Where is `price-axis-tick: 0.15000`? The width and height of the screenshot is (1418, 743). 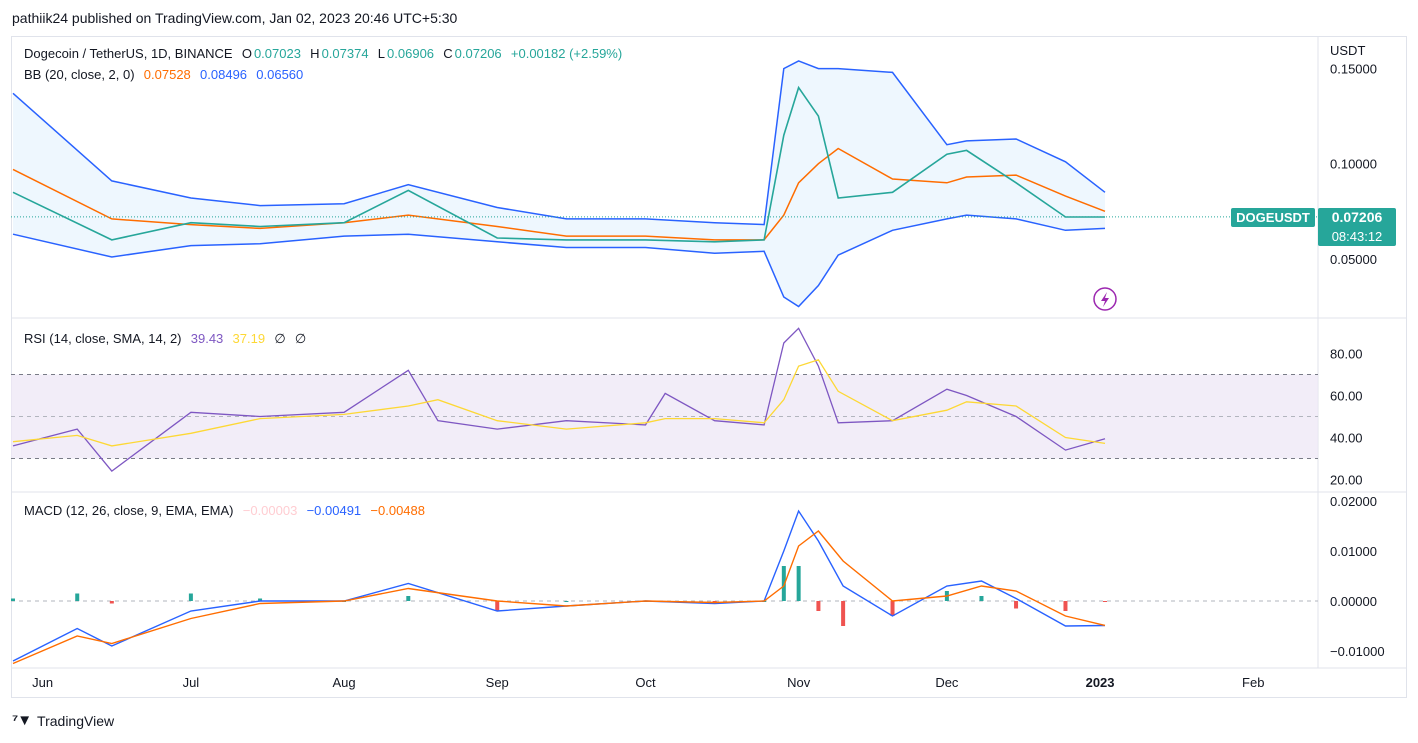
price-axis-tick: 0.15000 is located at coordinates (1353, 69).